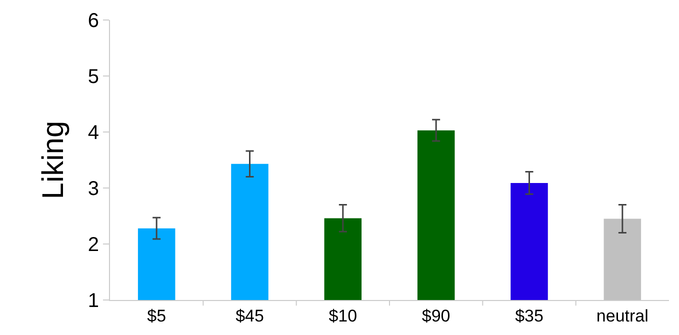  Describe the element at coordinates (93, 245) in the screenshot. I see `y-tick-label: 2` at that location.